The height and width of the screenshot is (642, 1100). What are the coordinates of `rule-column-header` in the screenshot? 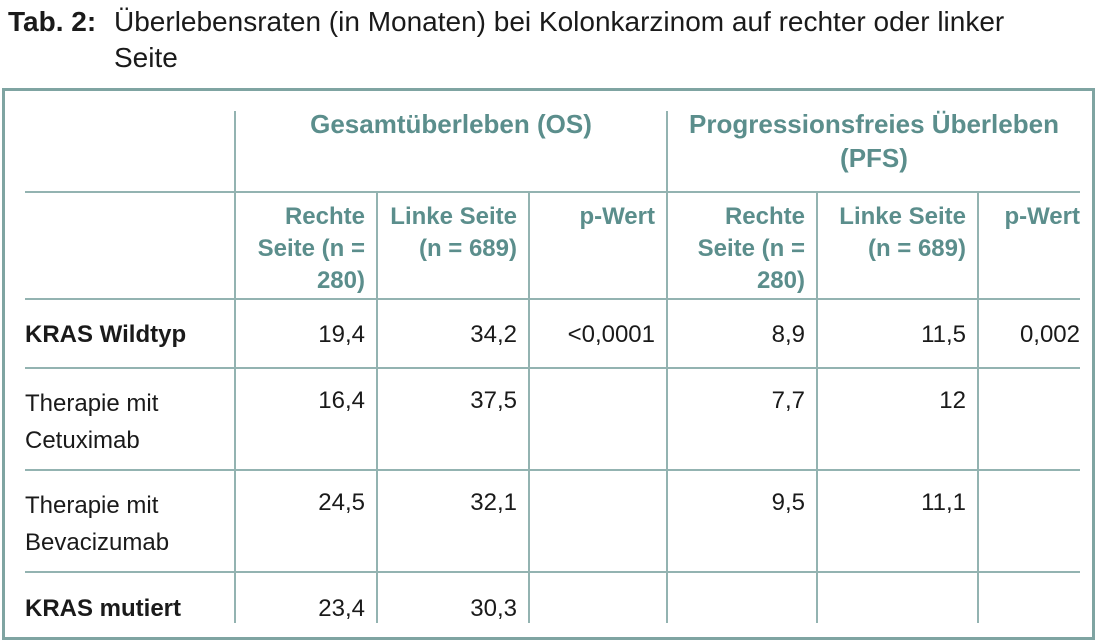 It's located at (552, 299).